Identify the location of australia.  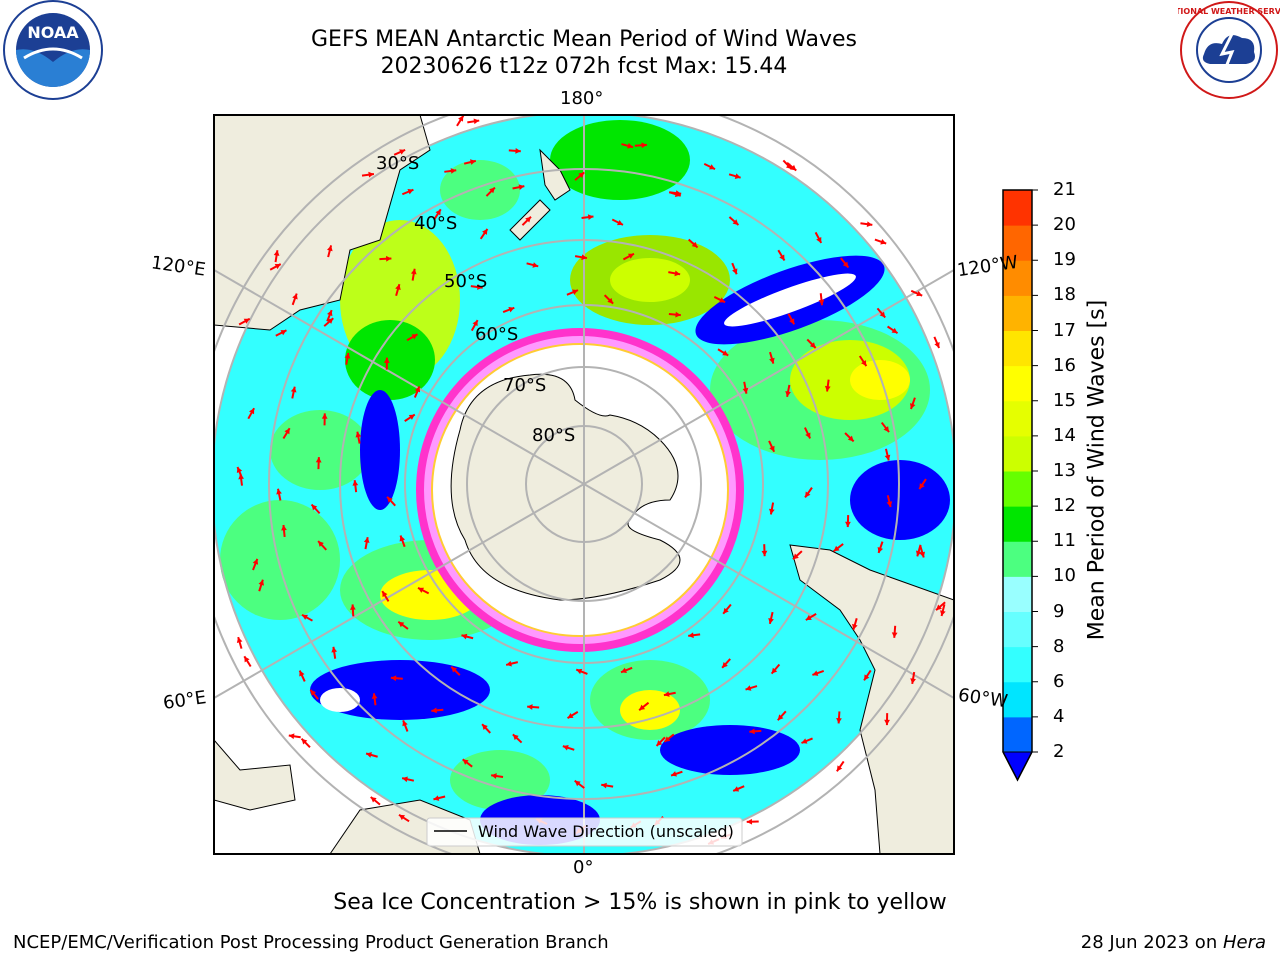
(322, 223).